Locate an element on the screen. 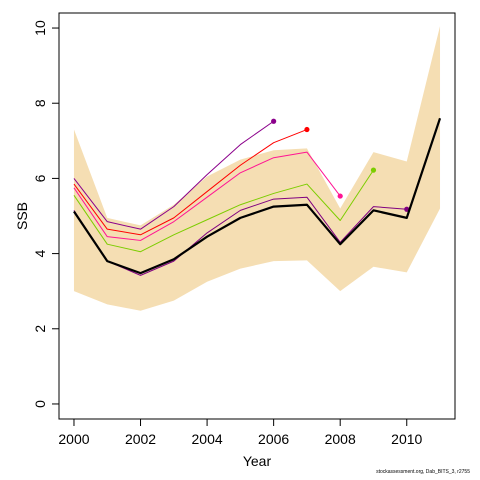  x-tick-label-2006: 2006 is located at coordinates (273, 439).